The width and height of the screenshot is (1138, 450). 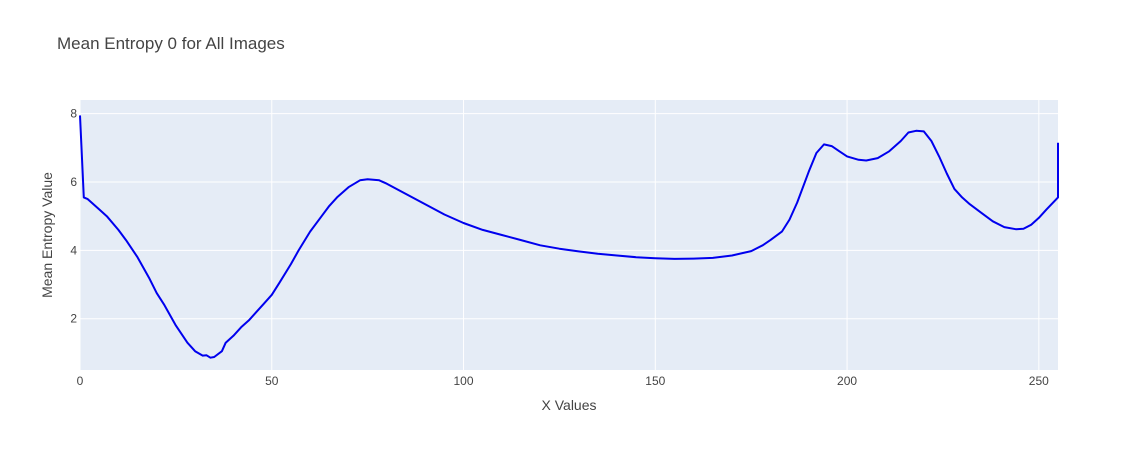 I want to click on chart-title: Mean Entropy 0 for All Images, so click(x=171, y=43).